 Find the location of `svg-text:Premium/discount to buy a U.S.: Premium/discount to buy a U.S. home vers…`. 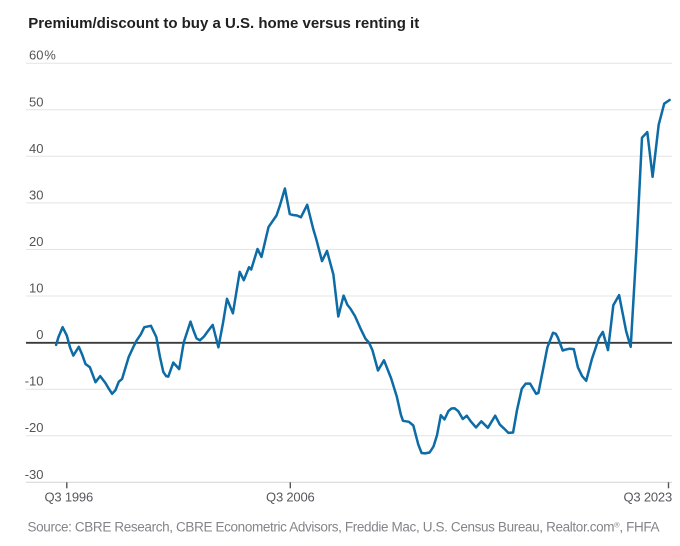

svg-text:Premium/discount to buy a U.S.: Premium/discount to buy a U.S. home vers… is located at coordinates (223, 23).